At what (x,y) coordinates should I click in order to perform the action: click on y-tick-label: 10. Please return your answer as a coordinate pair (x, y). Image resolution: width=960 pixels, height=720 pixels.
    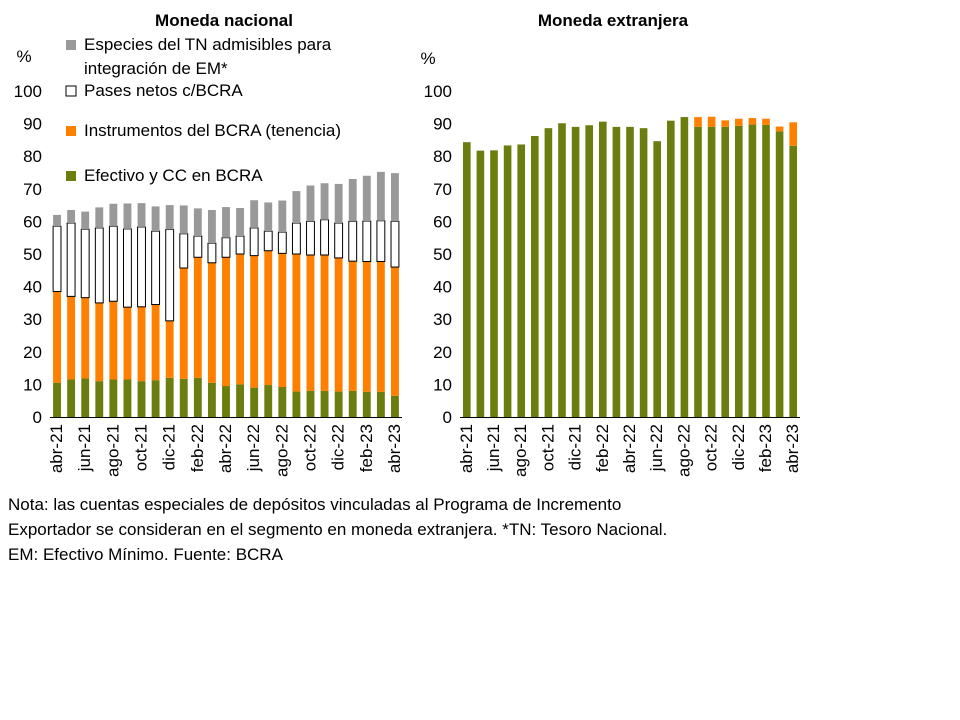
    Looking at the image, I should click on (32, 384).